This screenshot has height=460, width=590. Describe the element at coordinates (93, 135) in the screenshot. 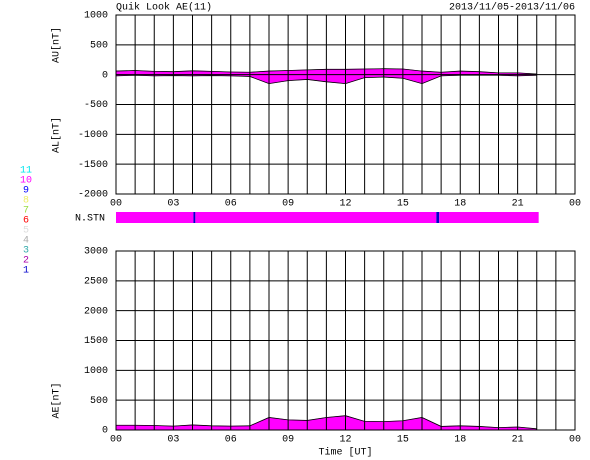

I see `y-tick-label: -1000` at that location.